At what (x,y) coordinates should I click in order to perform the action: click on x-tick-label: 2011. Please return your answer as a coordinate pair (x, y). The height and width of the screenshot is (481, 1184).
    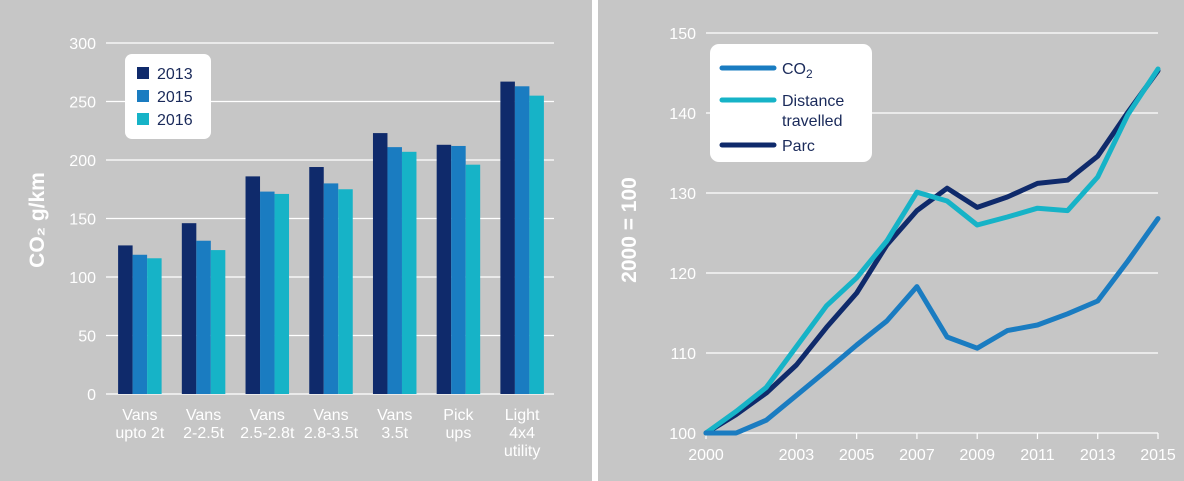
    Looking at the image, I should click on (1037, 455).